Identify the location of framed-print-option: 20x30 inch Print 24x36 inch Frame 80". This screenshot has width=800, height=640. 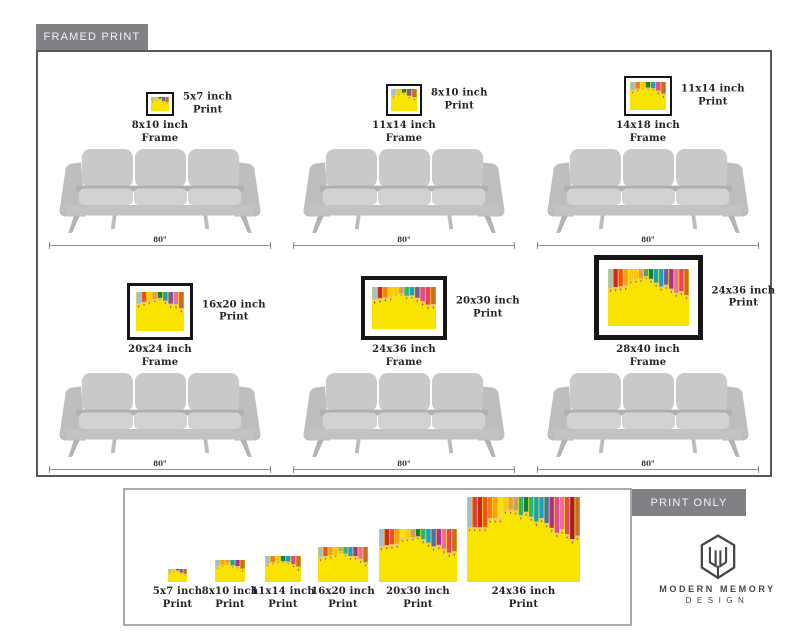
(404, 362).